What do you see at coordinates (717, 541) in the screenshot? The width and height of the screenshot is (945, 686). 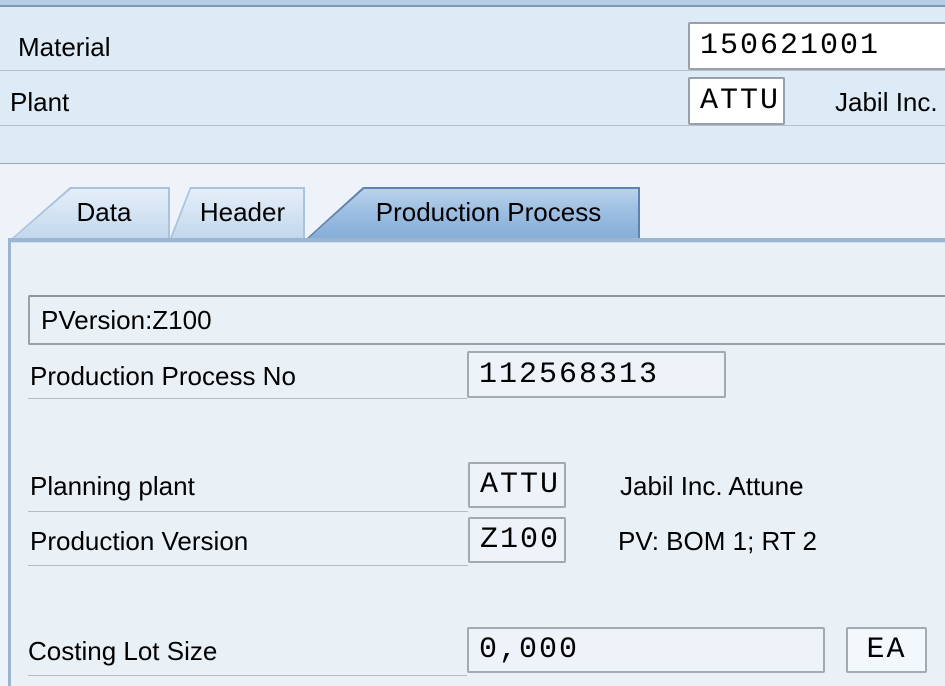 I see `production-version-description: PV: BOM 1; RT 2` at bounding box center [717, 541].